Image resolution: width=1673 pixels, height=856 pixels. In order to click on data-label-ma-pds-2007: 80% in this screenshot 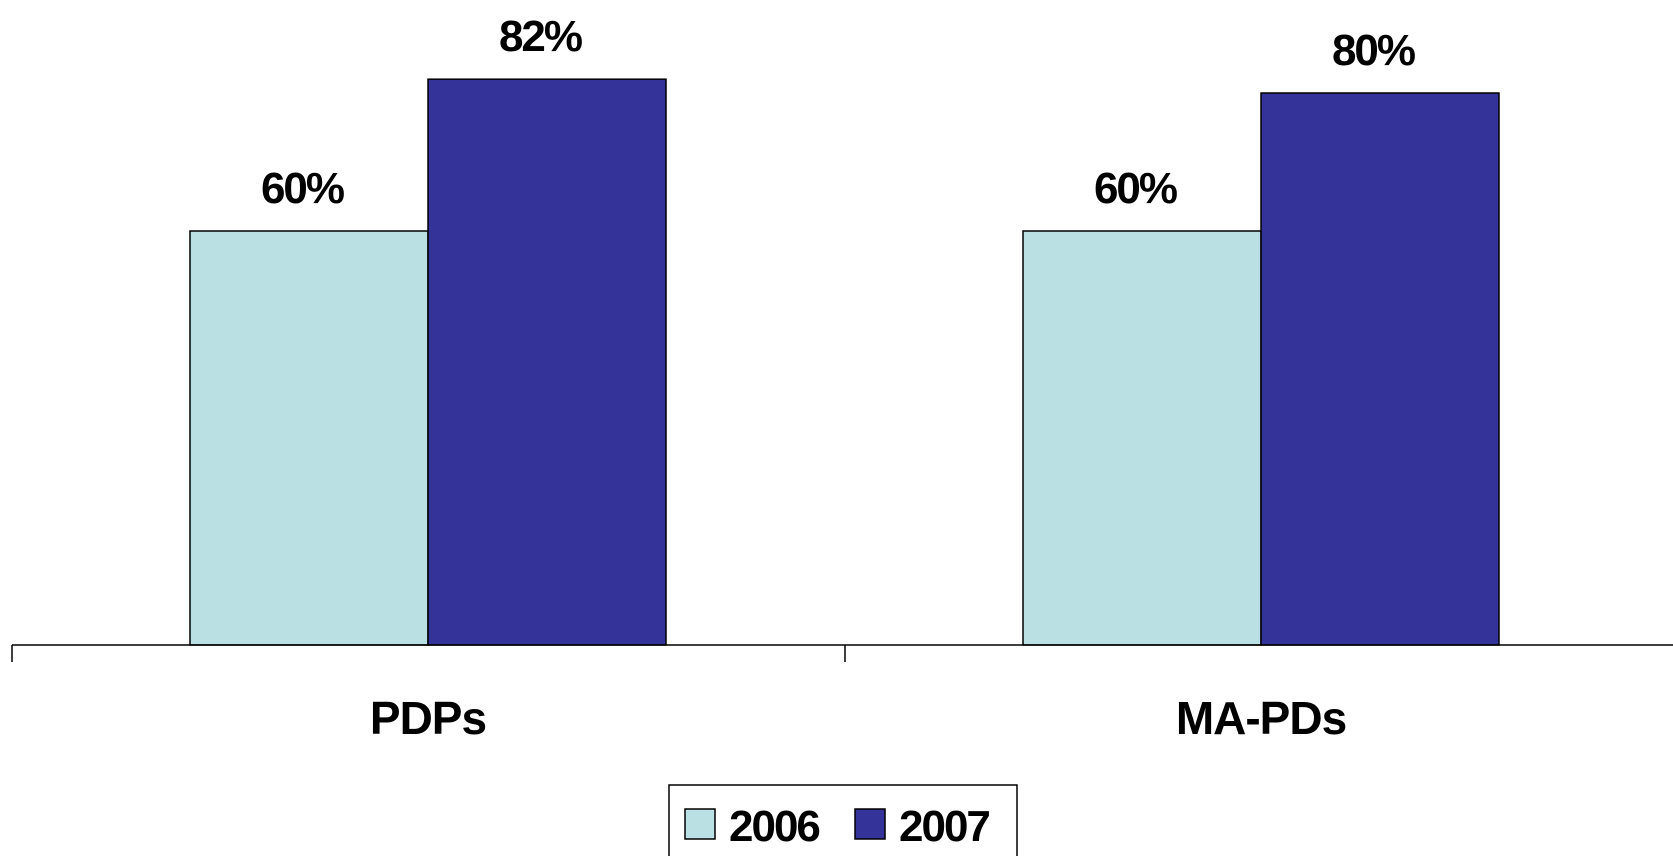, I will do `click(1373, 50)`.